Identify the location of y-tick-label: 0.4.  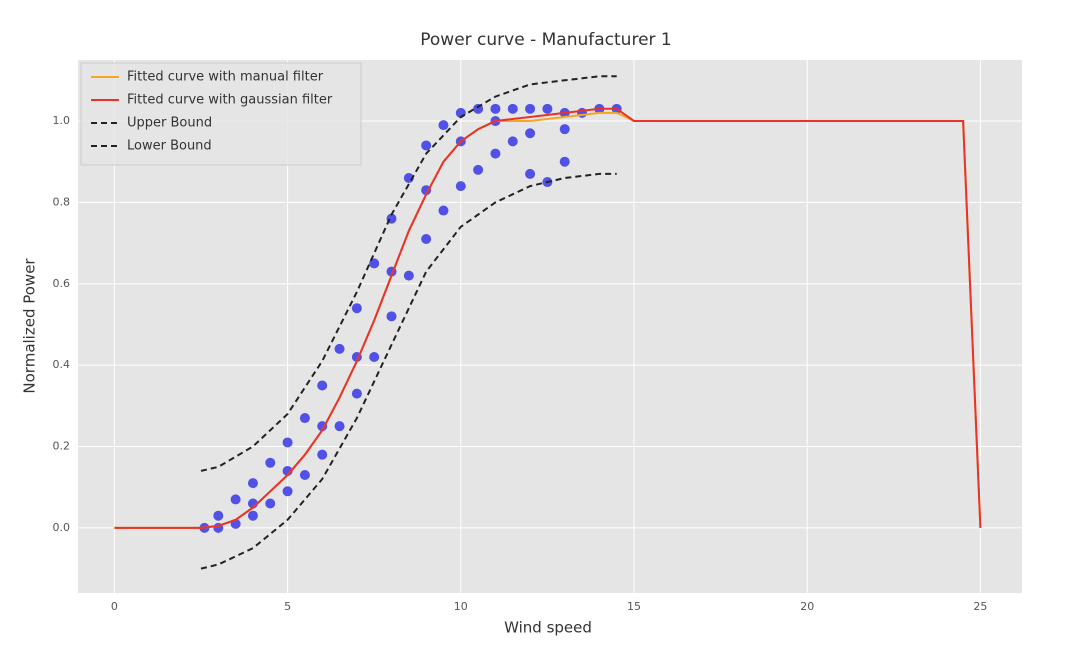
(62, 364).